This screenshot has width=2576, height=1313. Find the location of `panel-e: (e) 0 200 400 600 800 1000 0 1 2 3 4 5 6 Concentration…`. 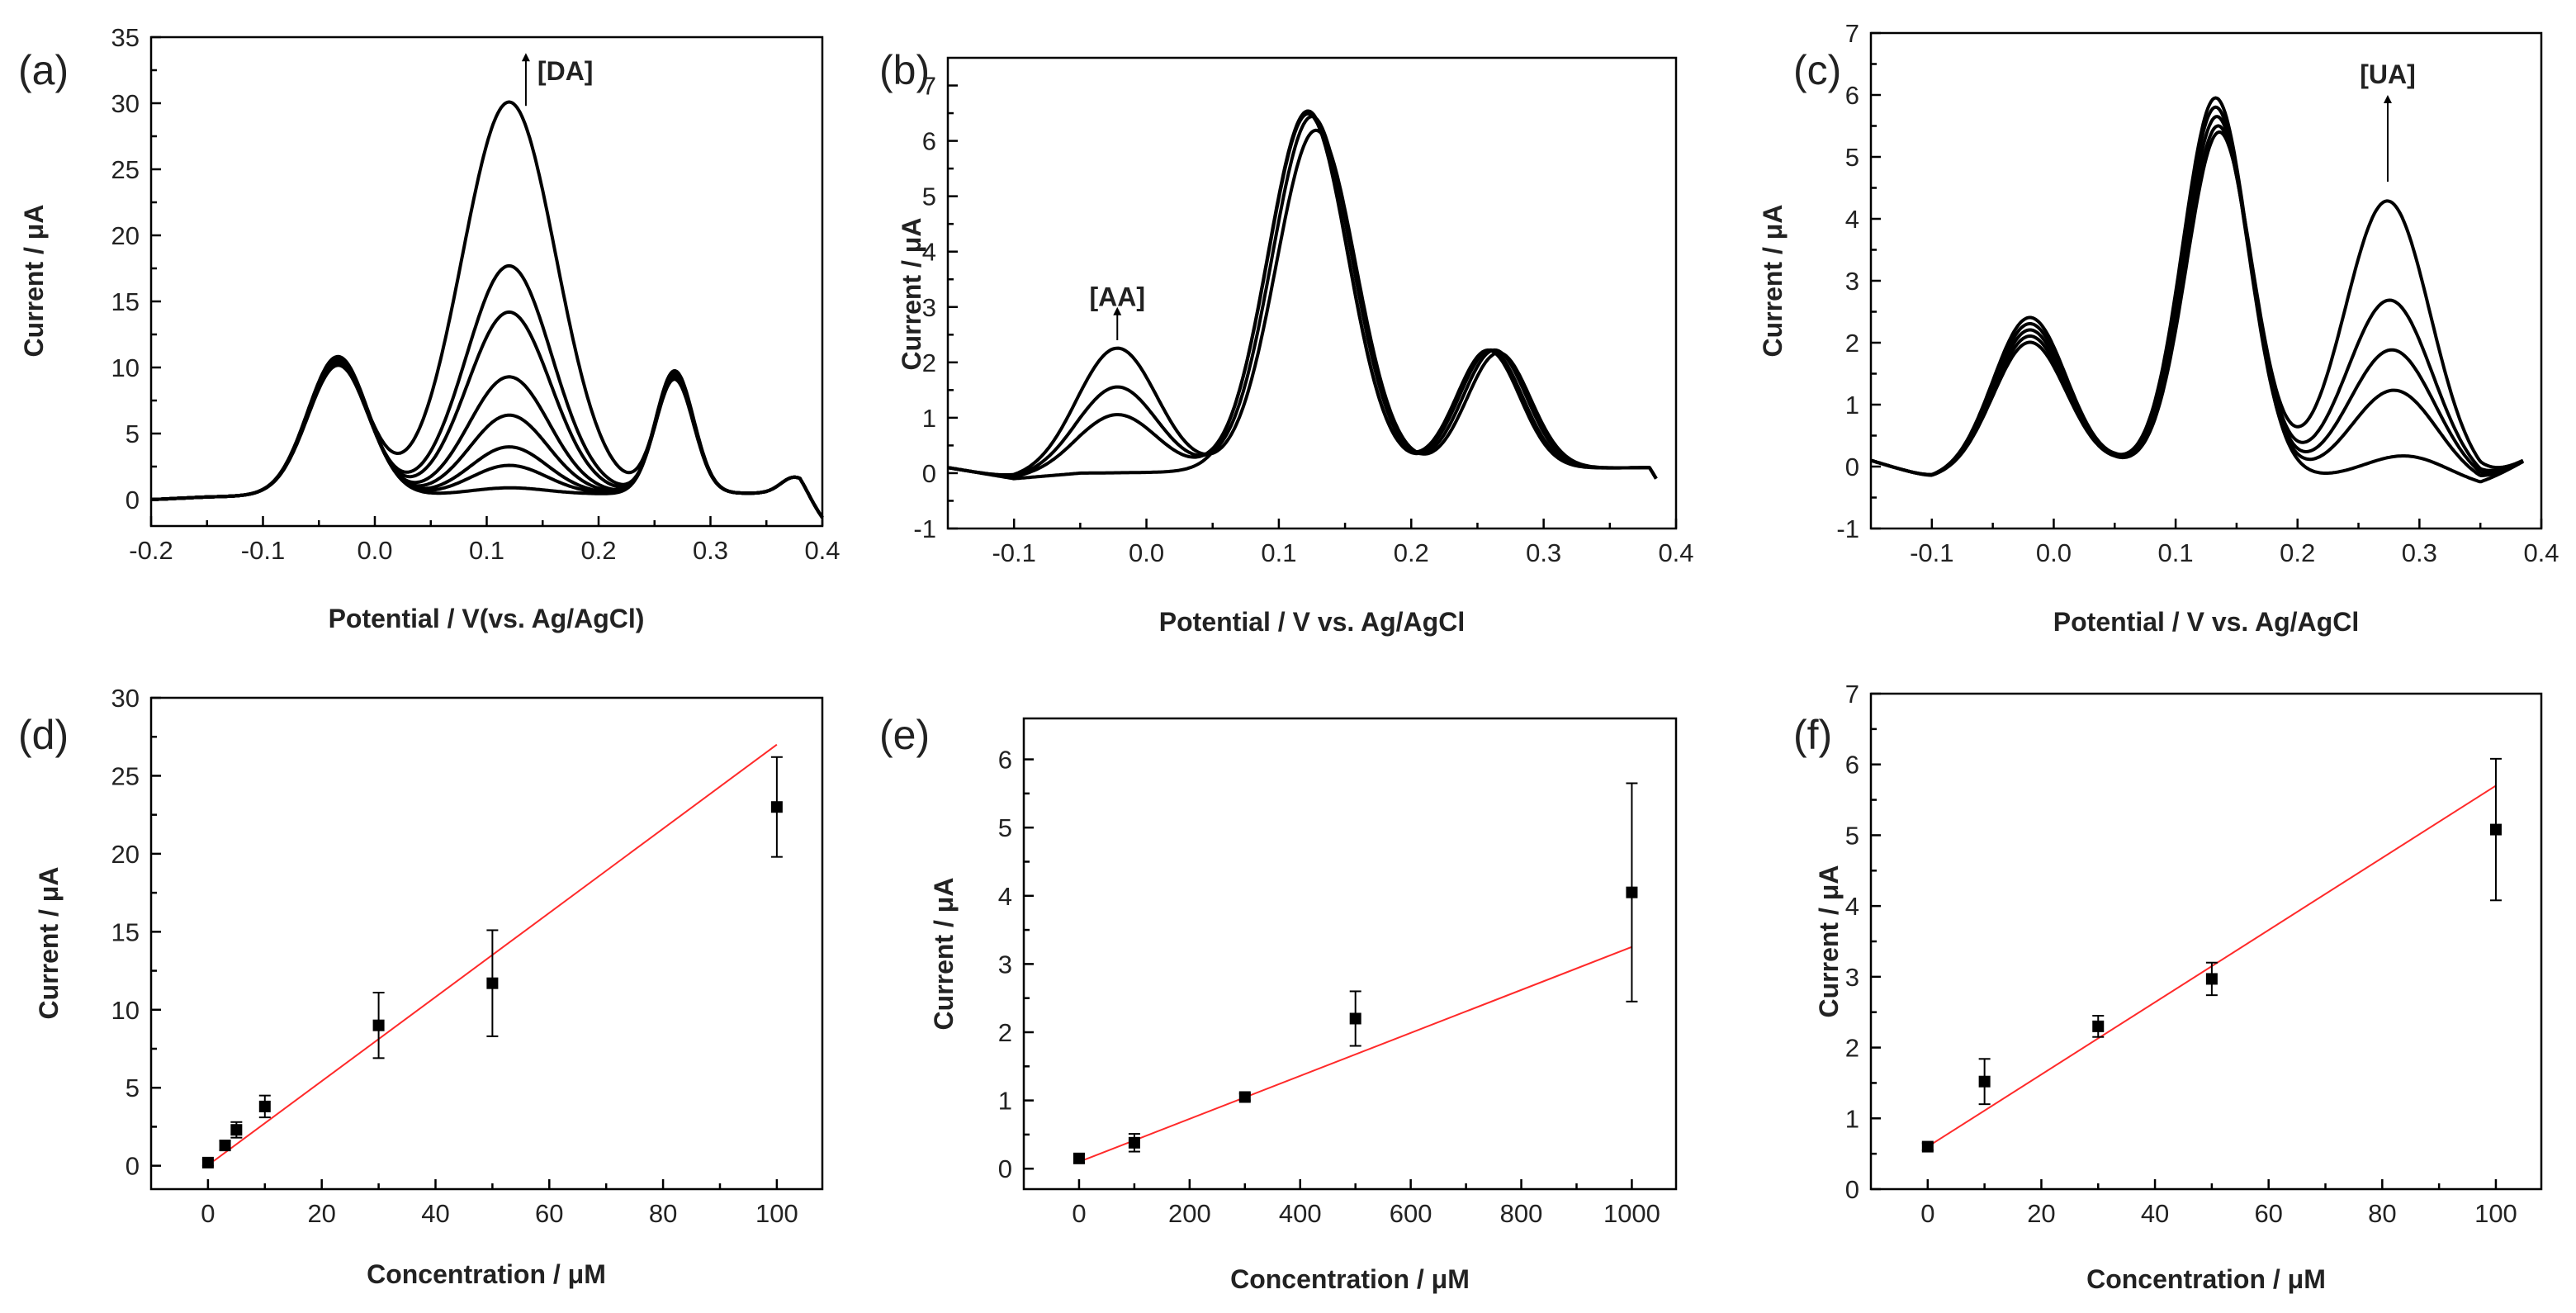

panel-e: (e) 0 200 400 600 800 1000 0 1 2 3 4 5 6 Concentration… is located at coordinates (1278, 1003).